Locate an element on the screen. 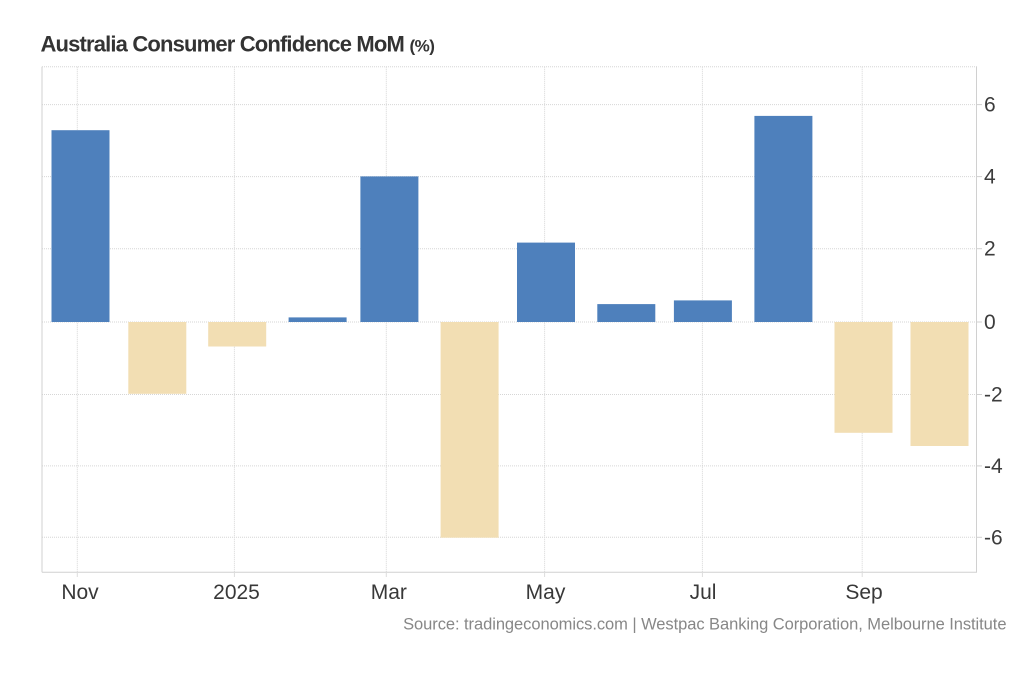 The image size is (1024, 700). svg-text: 4 is located at coordinates (990, 177).